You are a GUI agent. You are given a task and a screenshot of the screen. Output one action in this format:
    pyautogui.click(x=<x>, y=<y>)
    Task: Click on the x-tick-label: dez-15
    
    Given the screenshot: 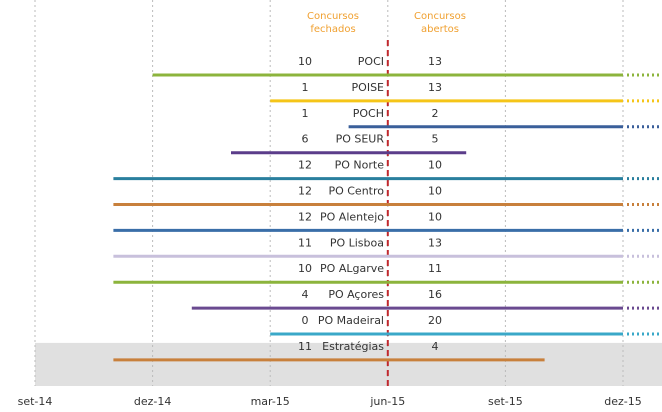 What is the action you would take?
    pyautogui.click(x=623, y=401)
    